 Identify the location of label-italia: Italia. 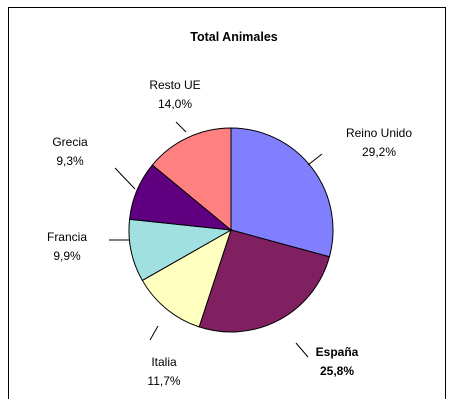
(164, 362).